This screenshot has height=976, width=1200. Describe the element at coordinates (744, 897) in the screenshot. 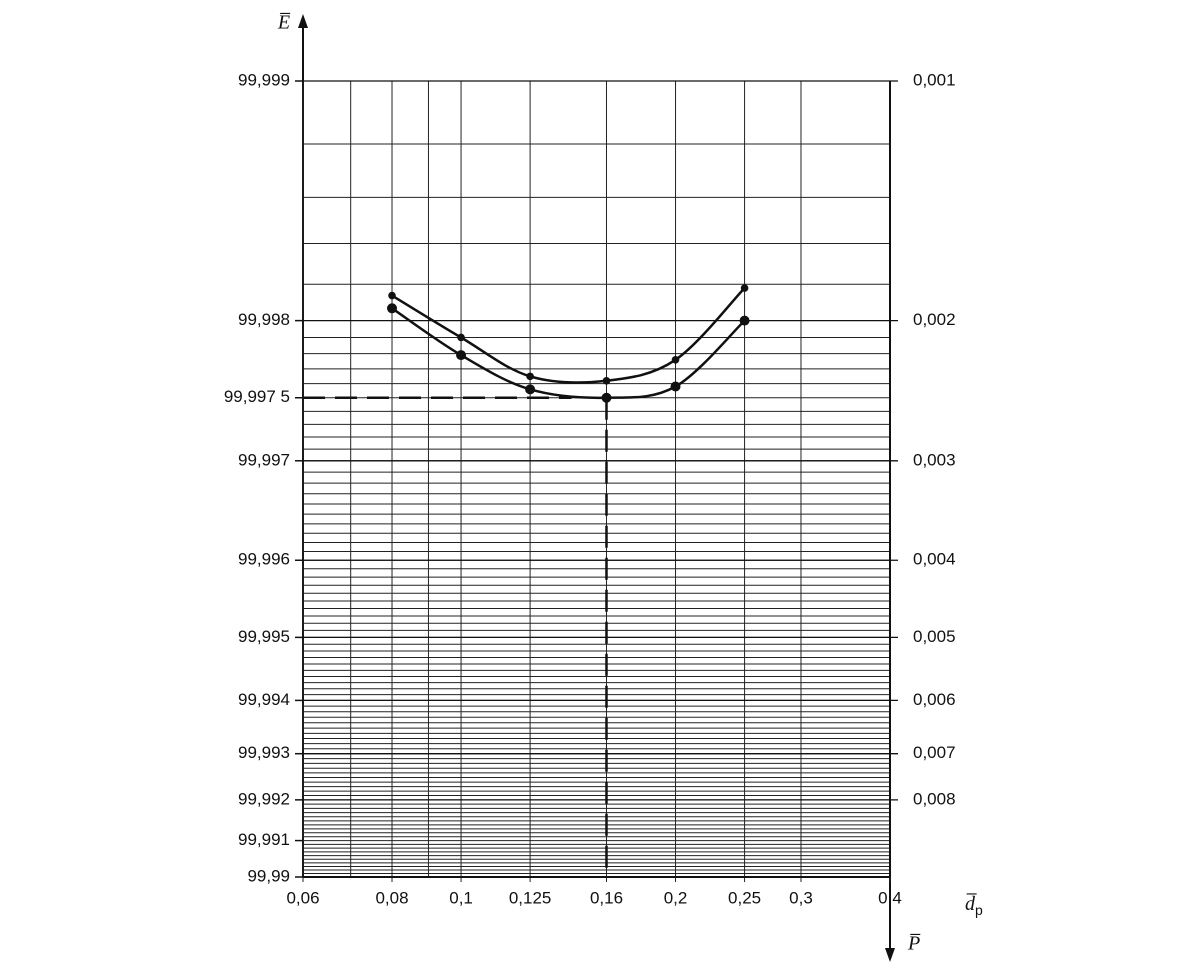

I see `x-tick-label: 0,25` at that location.